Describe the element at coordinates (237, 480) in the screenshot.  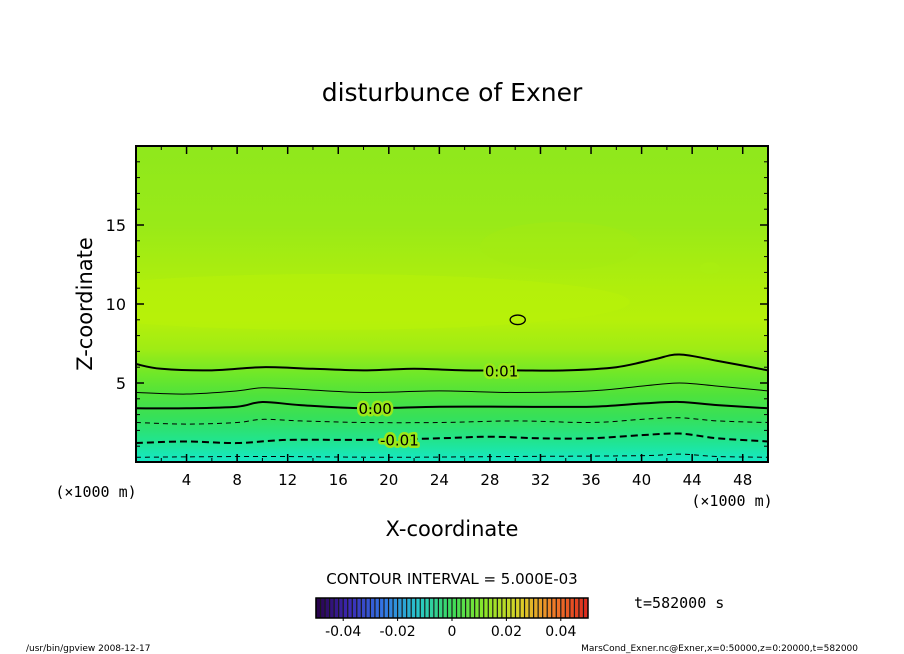
I see `x-tick-label: 8` at that location.